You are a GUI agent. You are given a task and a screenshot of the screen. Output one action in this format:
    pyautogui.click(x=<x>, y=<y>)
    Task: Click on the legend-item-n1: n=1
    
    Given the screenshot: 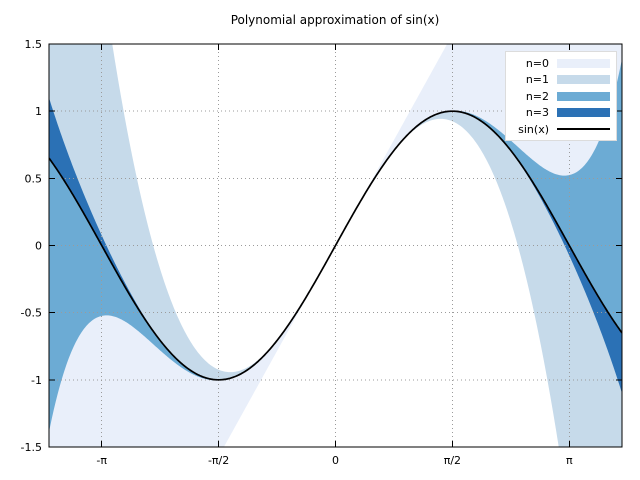 What is the action you would take?
    pyautogui.click(x=558, y=79)
    